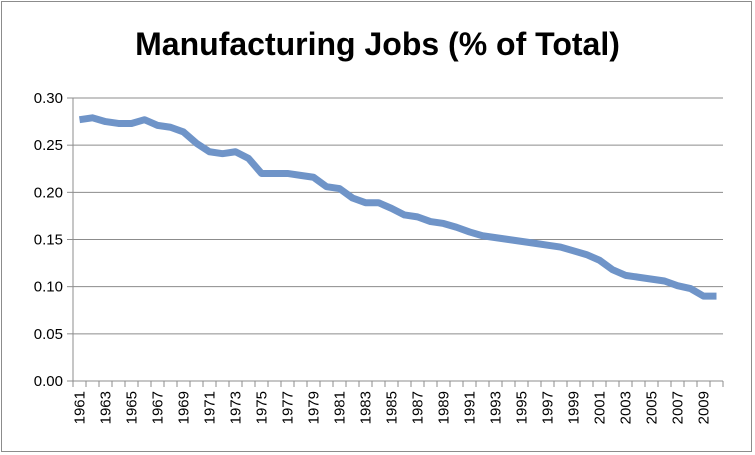  Describe the element at coordinates (48, 381) in the screenshot. I see `y-tick-label: 0.00` at that location.